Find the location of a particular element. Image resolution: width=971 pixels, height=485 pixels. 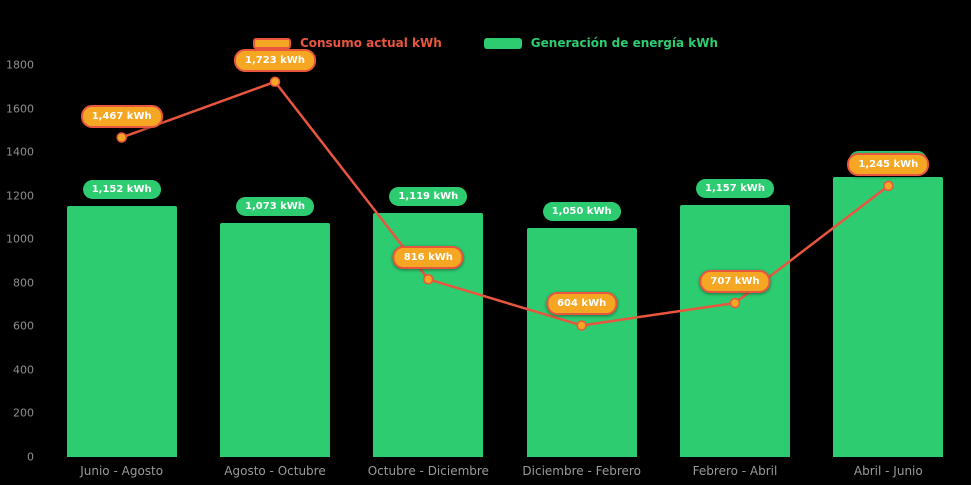

legend-item-consumption: Consumo actual kWh is located at coordinates (347, 43).